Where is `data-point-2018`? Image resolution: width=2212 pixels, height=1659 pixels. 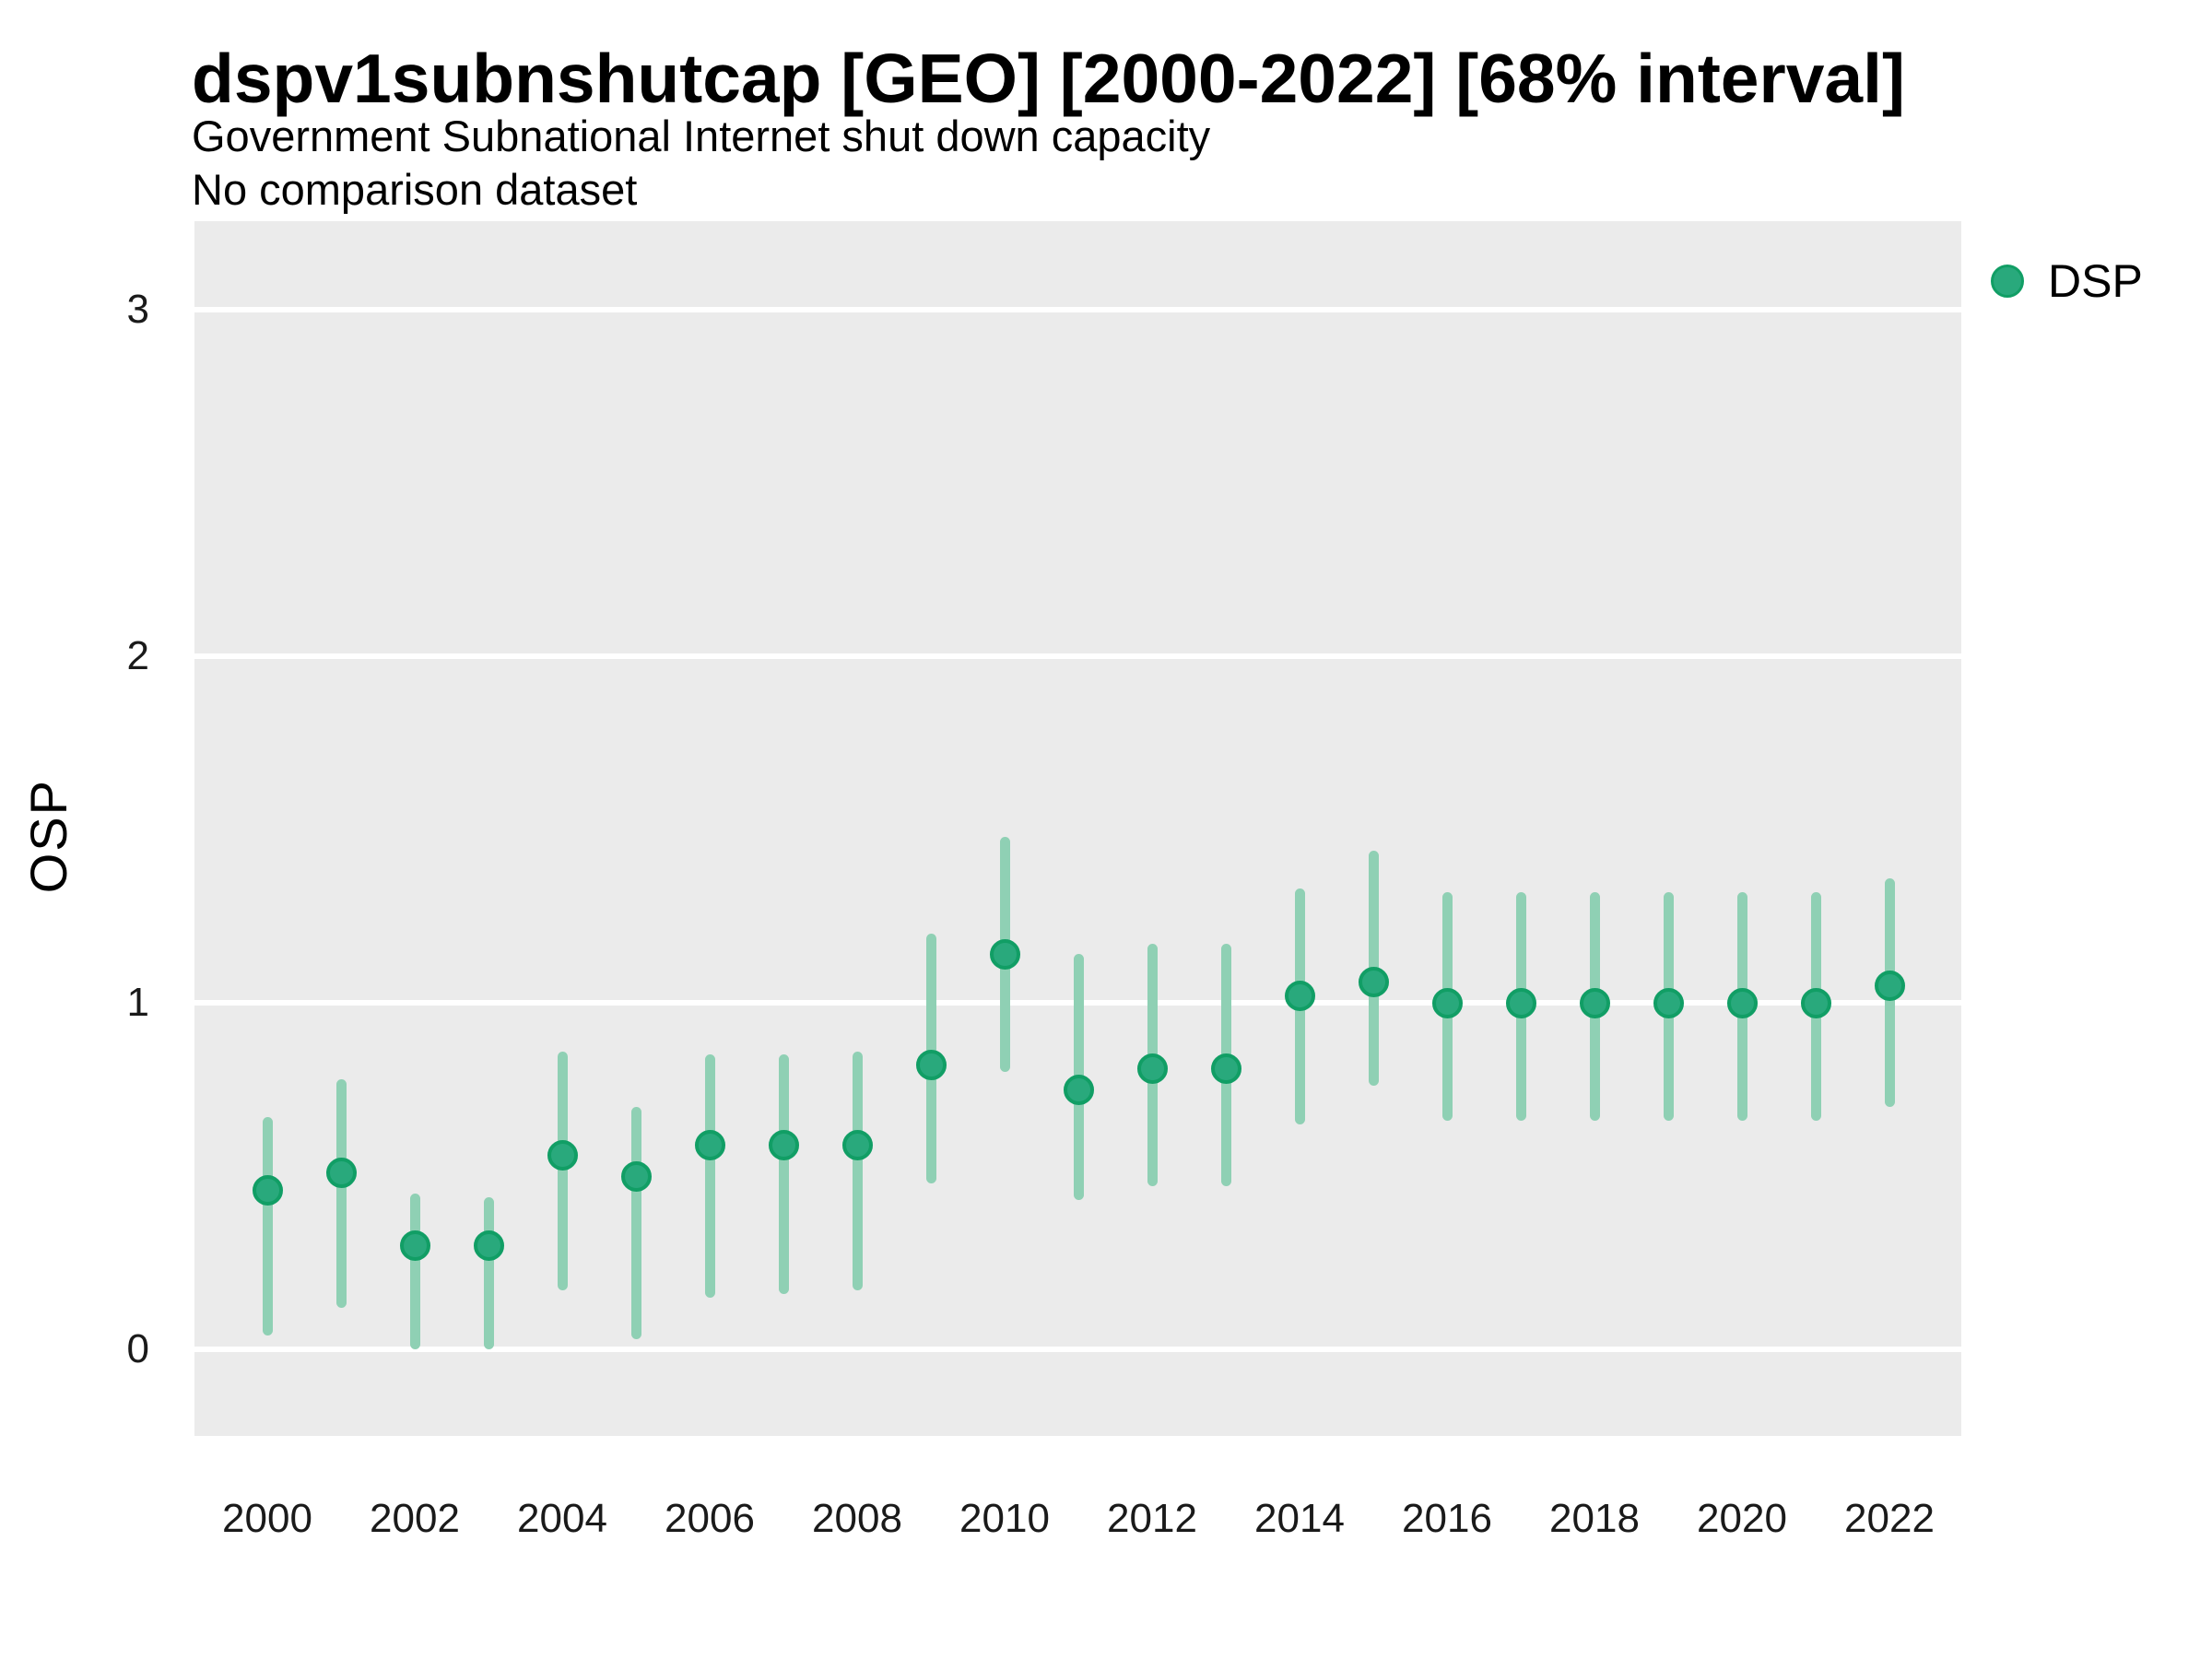 data-point-2018 is located at coordinates (1594, 1002).